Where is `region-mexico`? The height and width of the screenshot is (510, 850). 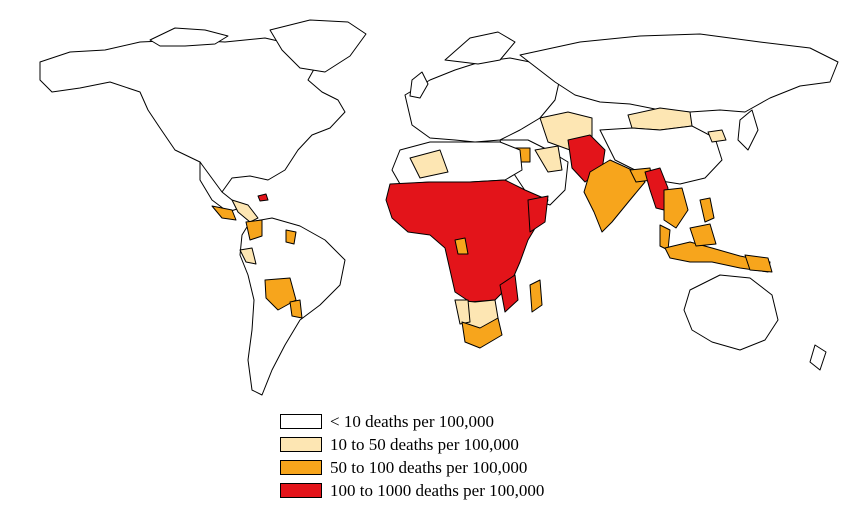 region-mexico is located at coordinates (220, 187).